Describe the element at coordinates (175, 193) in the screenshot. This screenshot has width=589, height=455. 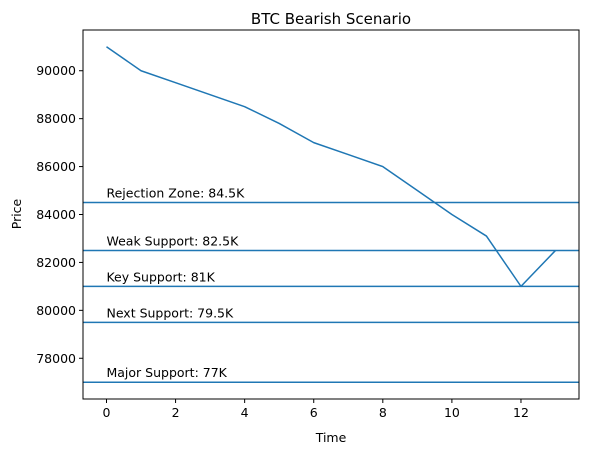
I see `hline-label-0: Rejection Zone: 84.5K` at that location.